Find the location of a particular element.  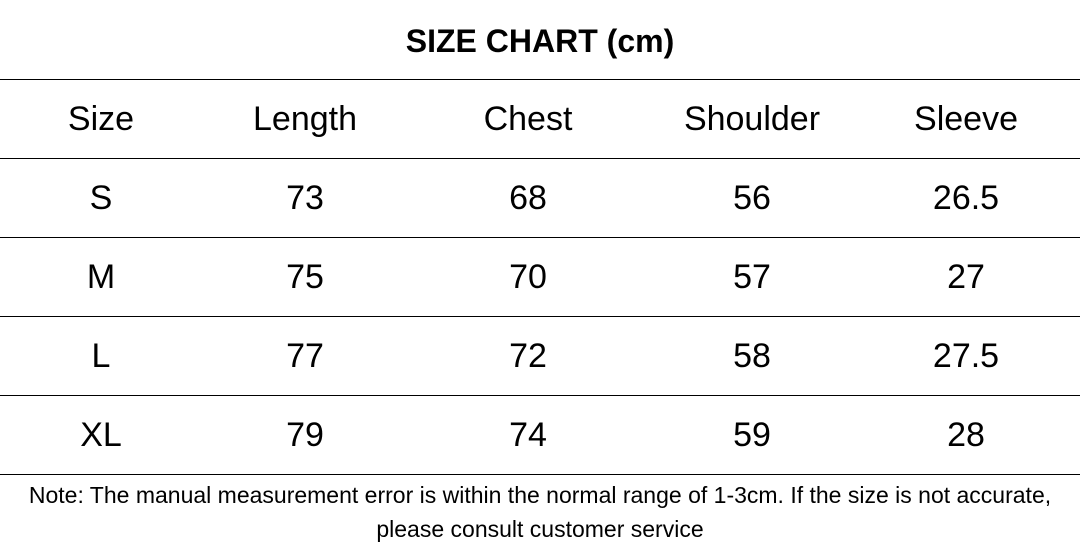

size-label: M is located at coordinates (101, 277).